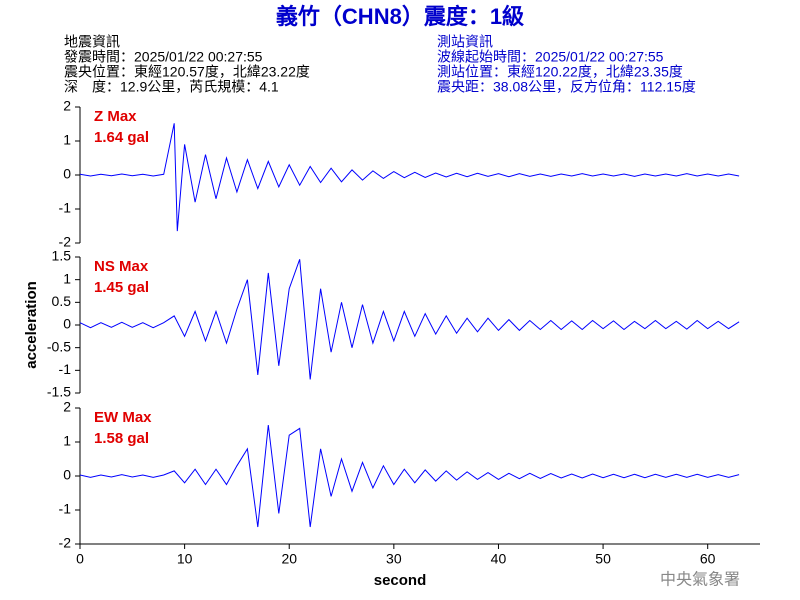  I want to click on x-tick-label: 50, so click(603, 559).